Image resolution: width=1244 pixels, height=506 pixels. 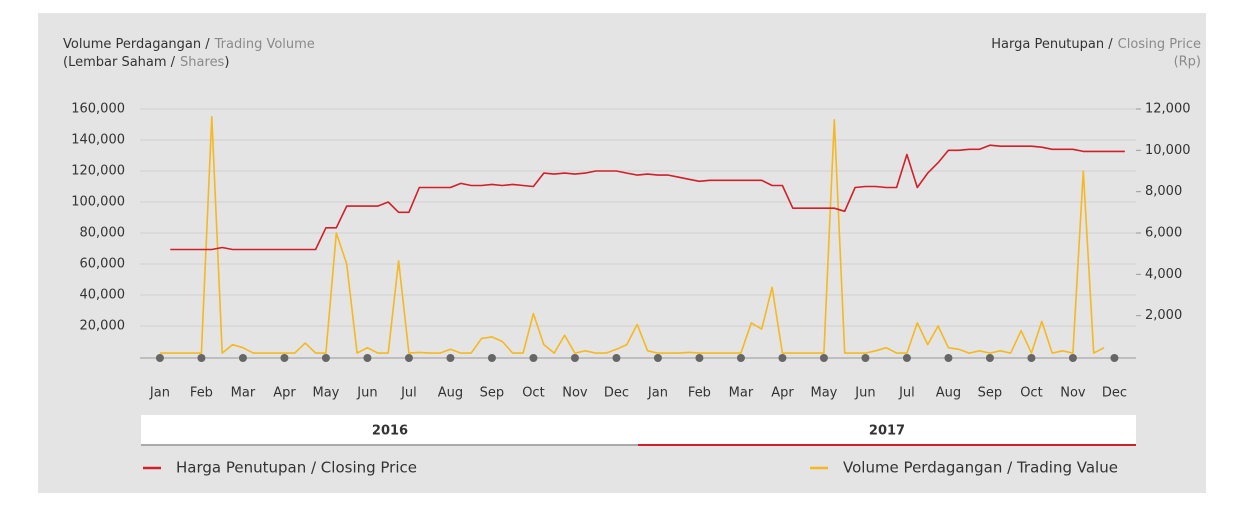 What do you see at coordinates (103, 264) in the screenshot?
I see `y-tick-label: 60,000` at bounding box center [103, 264].